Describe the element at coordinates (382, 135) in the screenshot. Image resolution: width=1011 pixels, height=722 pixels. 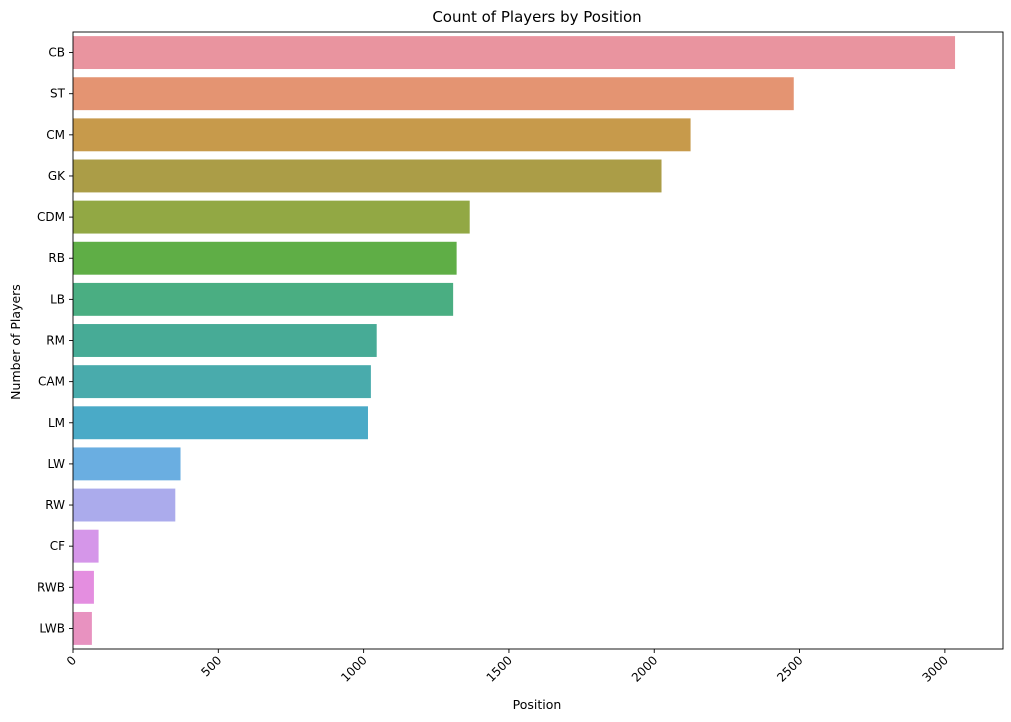
I see `bar-cm` at that location.